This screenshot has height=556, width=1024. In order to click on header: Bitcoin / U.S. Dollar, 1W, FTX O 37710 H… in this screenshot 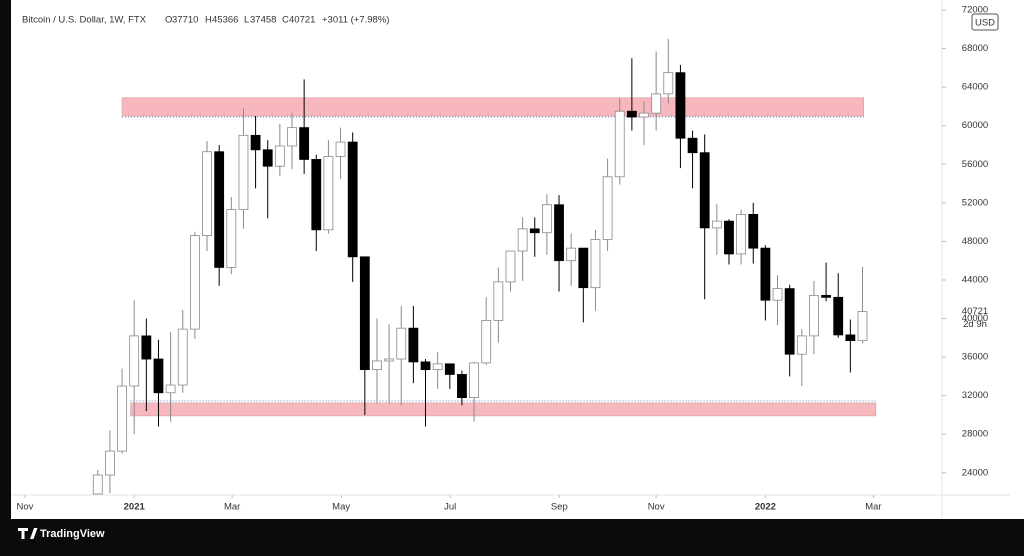, I will do `click(205, 20)`.